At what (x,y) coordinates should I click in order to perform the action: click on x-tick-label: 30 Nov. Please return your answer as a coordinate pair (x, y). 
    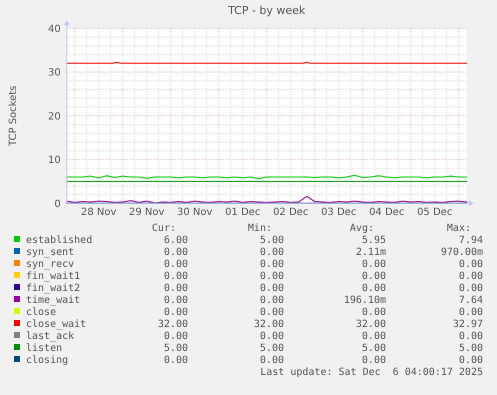
    Looking at the image, I should click on (194, 212).